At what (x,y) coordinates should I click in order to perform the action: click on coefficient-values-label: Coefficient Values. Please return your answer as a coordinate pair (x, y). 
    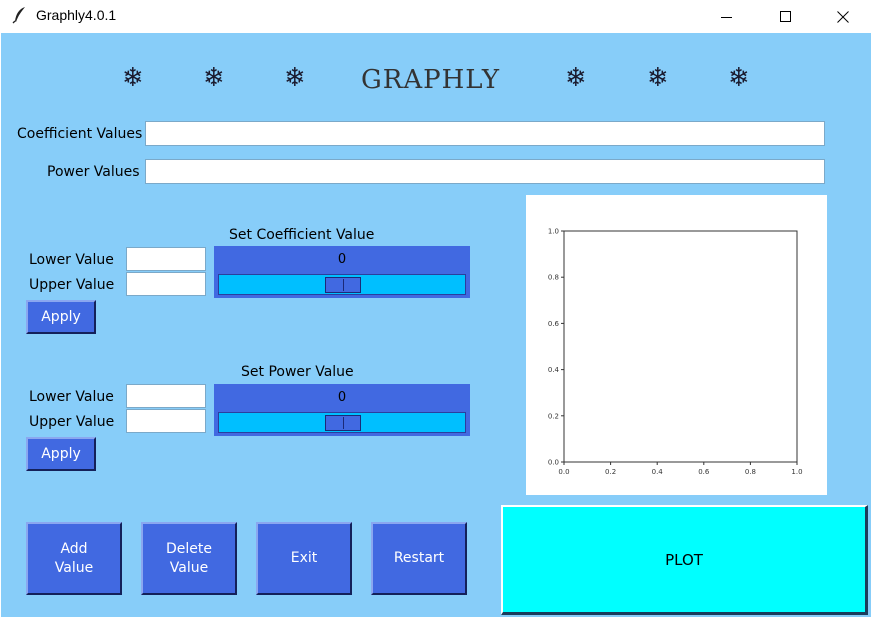
    Looking at the image, I should click on (80, 134).